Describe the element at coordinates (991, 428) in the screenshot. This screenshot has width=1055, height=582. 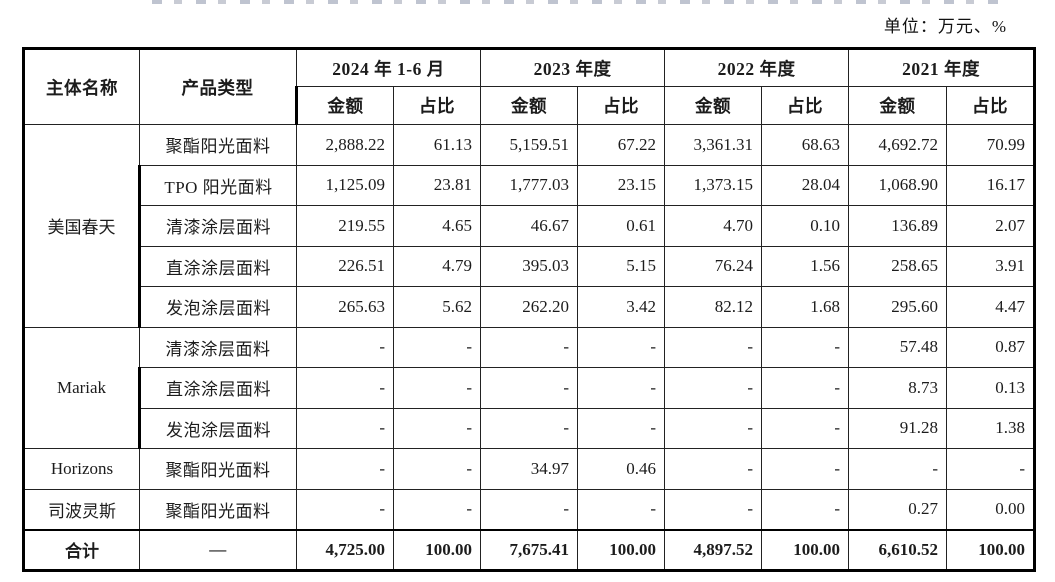
I see `value-cell: 1.38` at that location.